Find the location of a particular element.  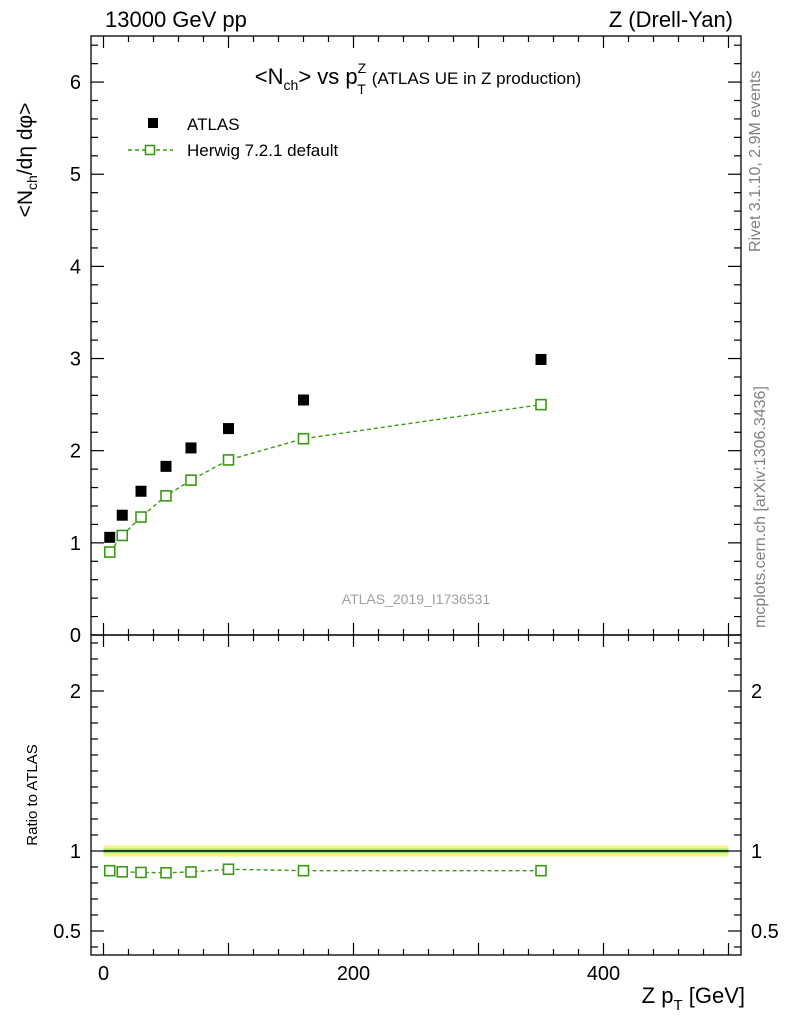

ratio-y-tick-label-right: 1 is located at coordinates (756, 852).